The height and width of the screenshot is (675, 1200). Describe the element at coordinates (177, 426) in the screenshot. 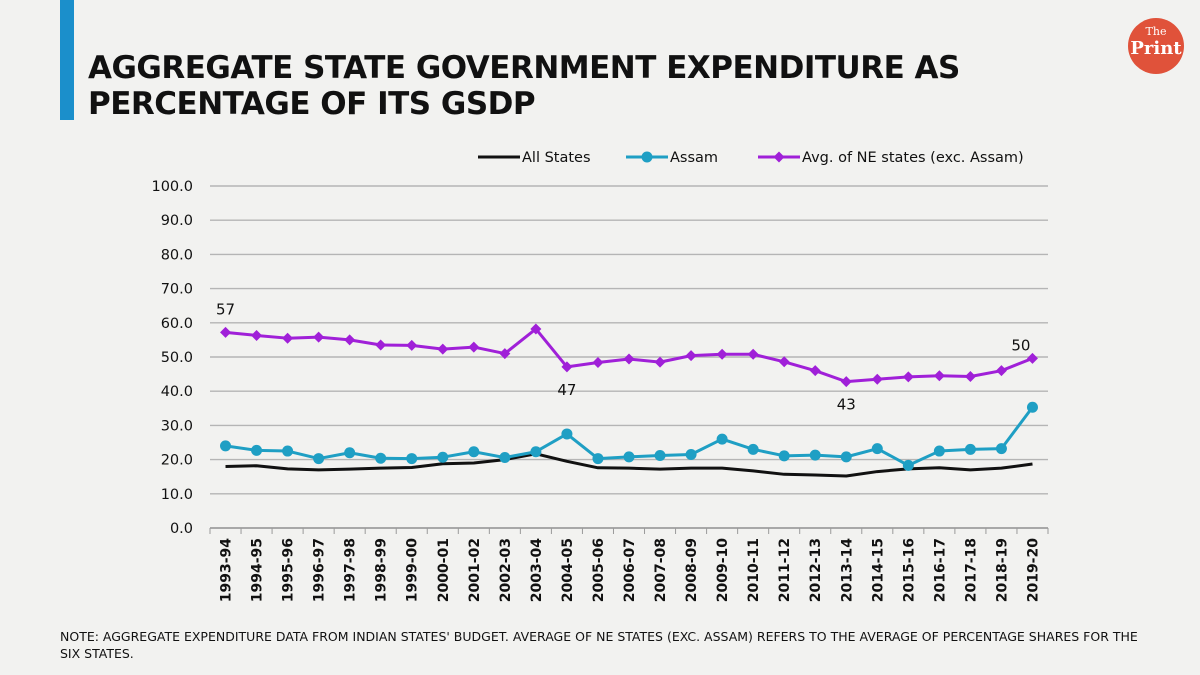

I see `y-tick-label: 30.0` at that location.